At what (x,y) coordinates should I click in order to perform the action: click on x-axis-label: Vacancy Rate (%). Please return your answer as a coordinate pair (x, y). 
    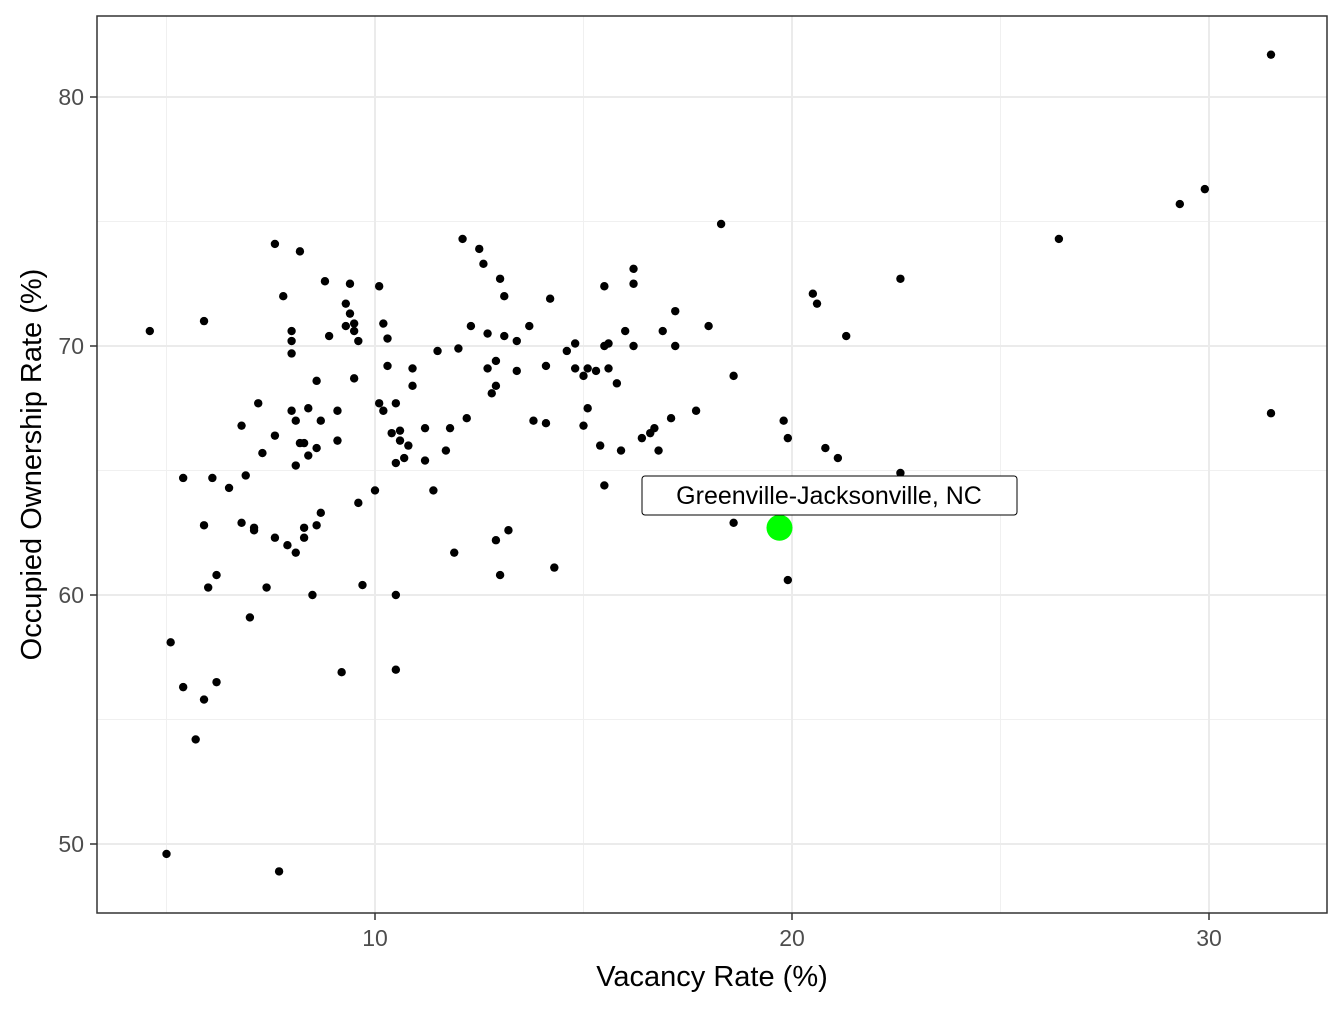
    Looking at the image, I should click on (712, 977).